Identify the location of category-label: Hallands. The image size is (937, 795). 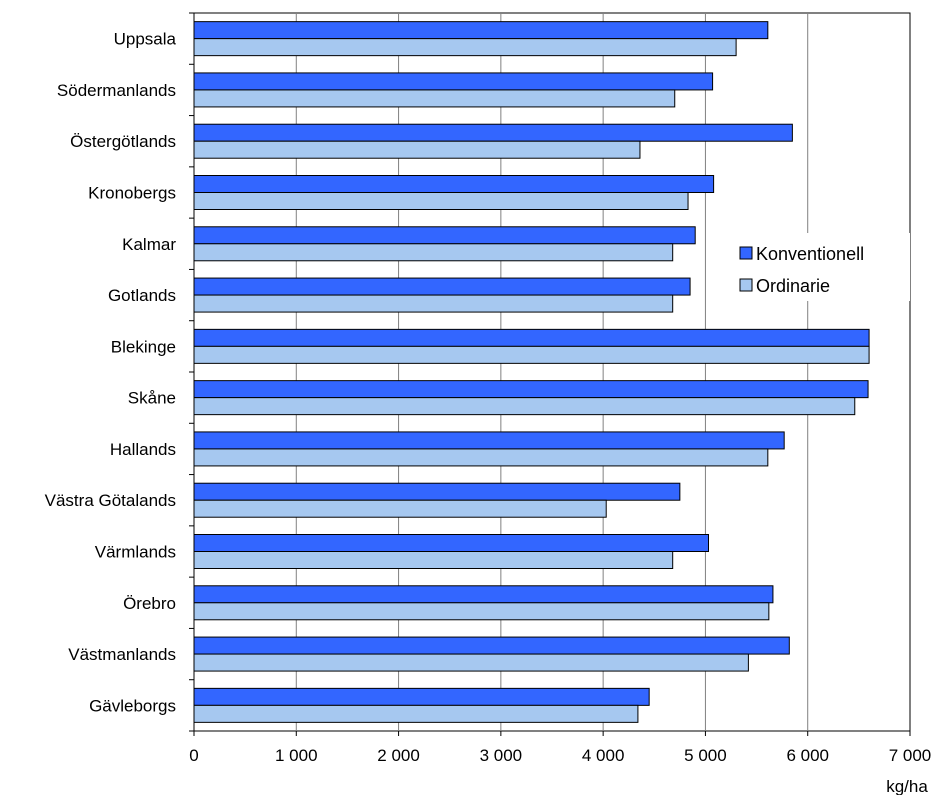
(143, 449).